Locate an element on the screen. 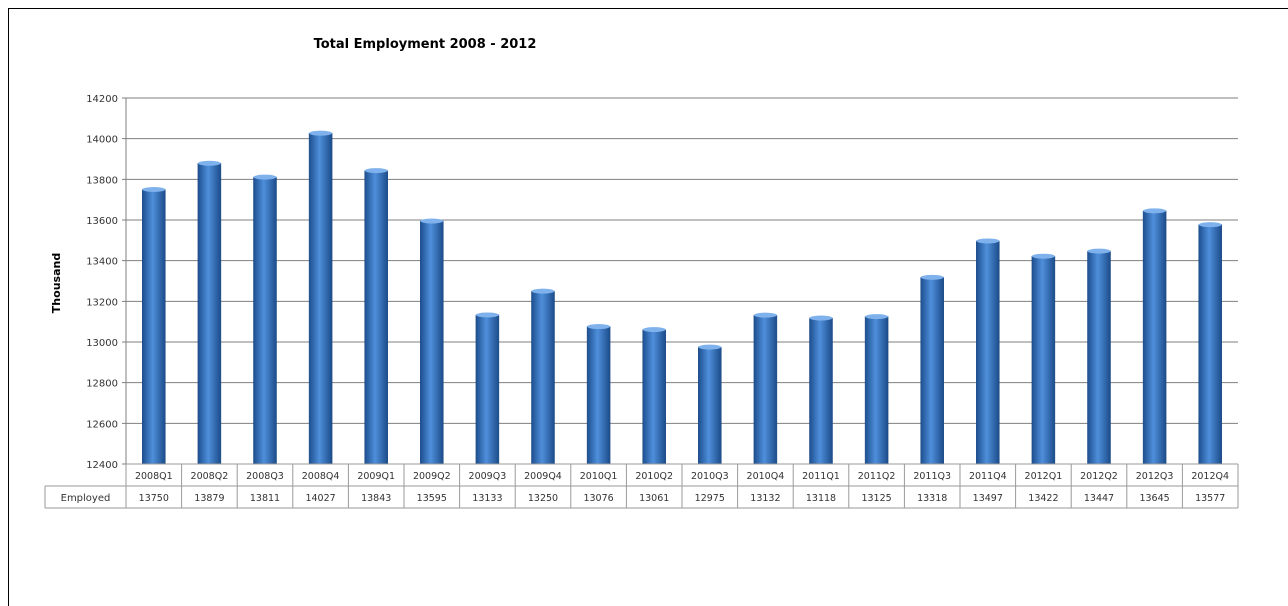 This screenshot has height=606, width=1288. x-tick-label: 2012Q1 is located at coordinates (1044, 476).